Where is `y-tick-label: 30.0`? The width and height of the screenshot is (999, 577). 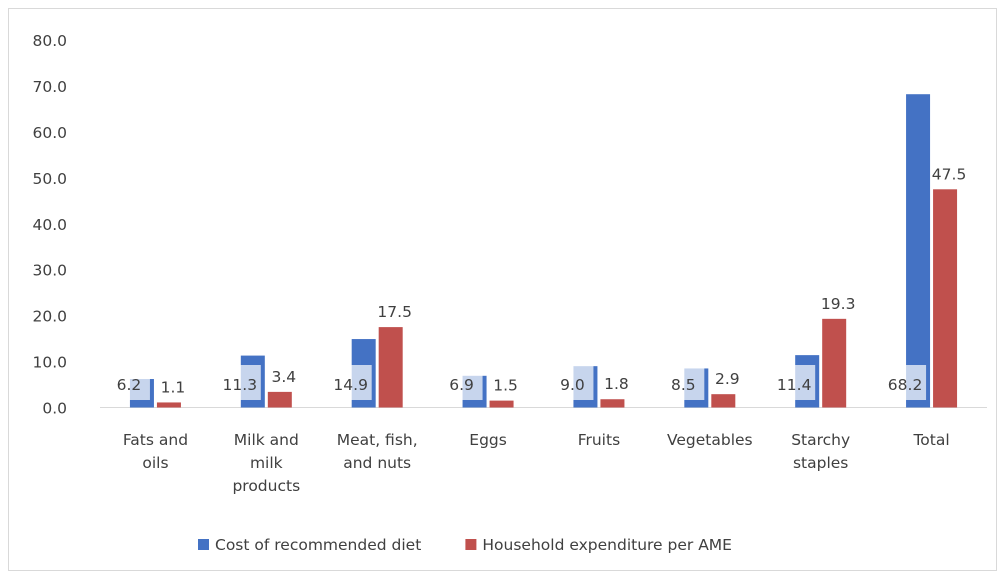 y-tick-label: 30.0 is located at coordinates (49, 271).